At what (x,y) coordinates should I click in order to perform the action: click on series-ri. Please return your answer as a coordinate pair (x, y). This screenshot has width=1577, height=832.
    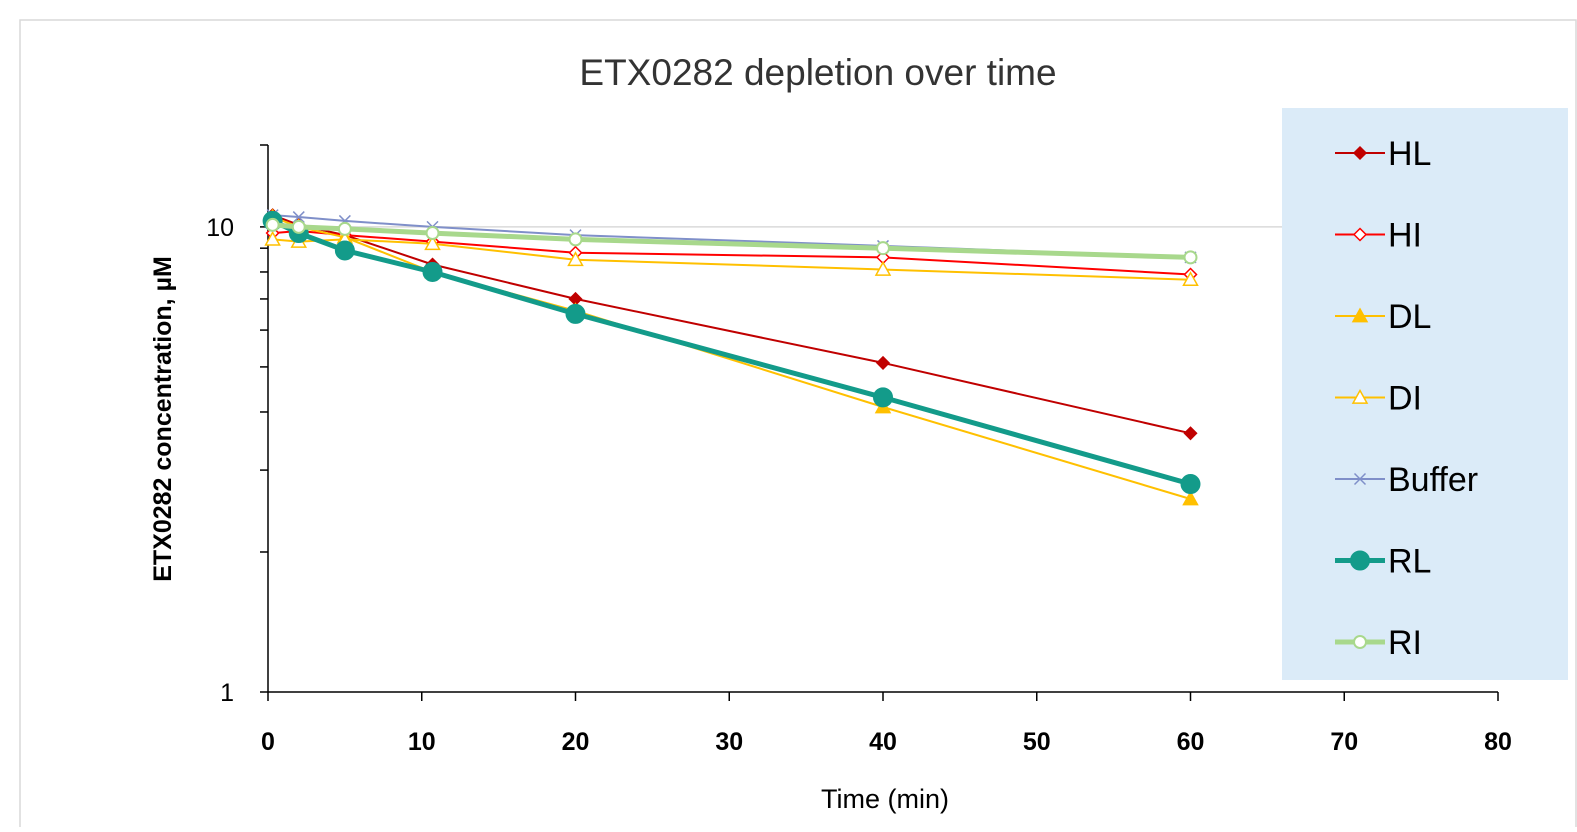
    Looking at the image, I should click on (731, 241).